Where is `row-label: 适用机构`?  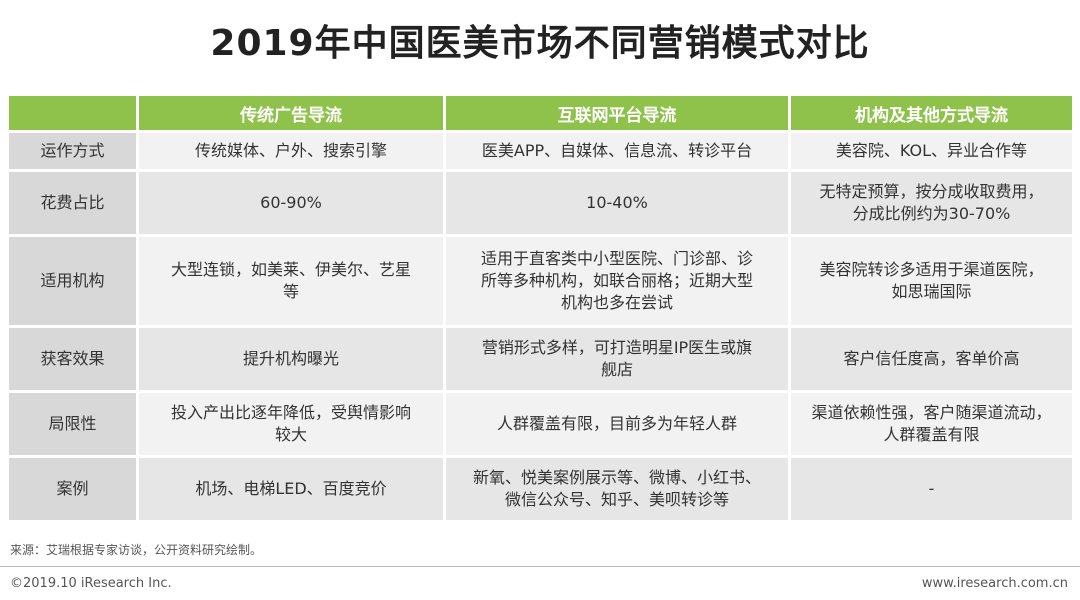
row-label: 适用机构 is located at coordinates (72, 281).